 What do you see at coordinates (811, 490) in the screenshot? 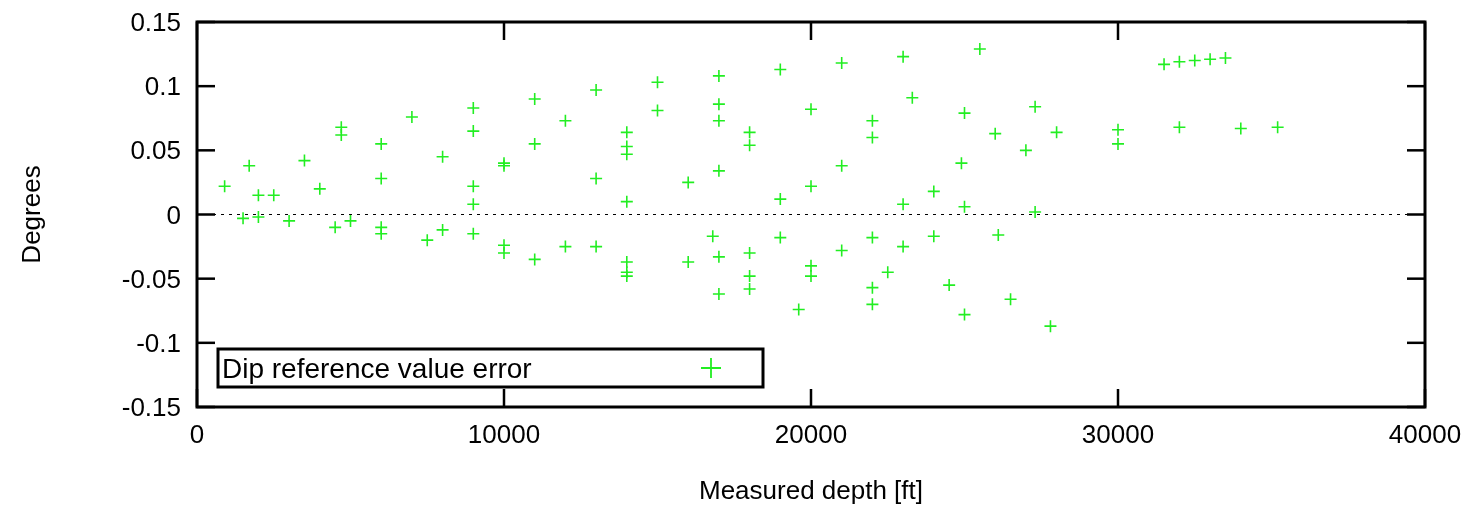
I see `x-axis-title: Measured depth [ft]` at bounding box center [811, 490].